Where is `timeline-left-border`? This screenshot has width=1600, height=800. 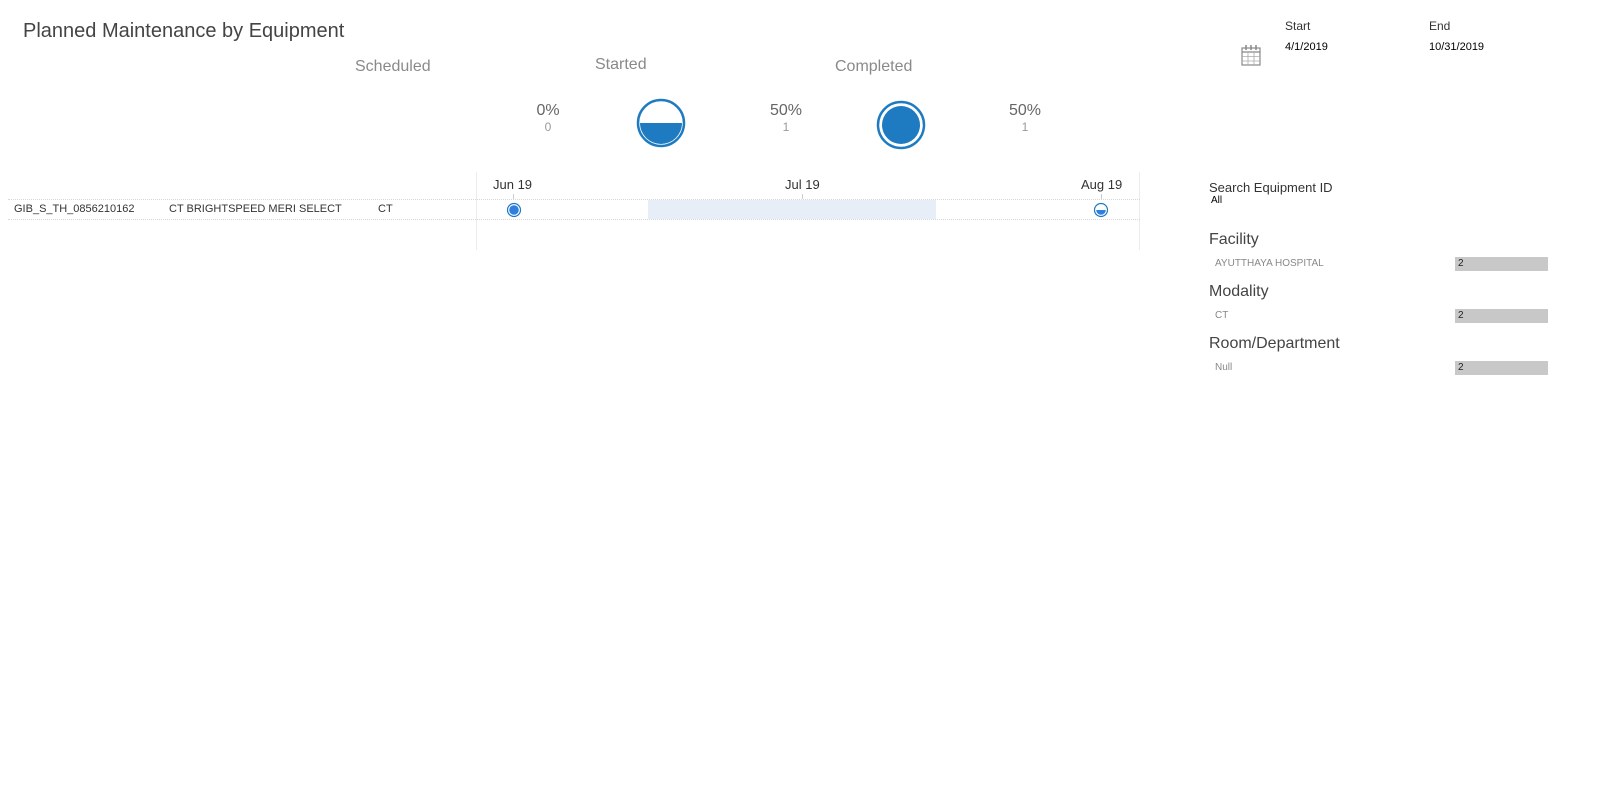
timeline-left-border is located at coordinates (476, 211).